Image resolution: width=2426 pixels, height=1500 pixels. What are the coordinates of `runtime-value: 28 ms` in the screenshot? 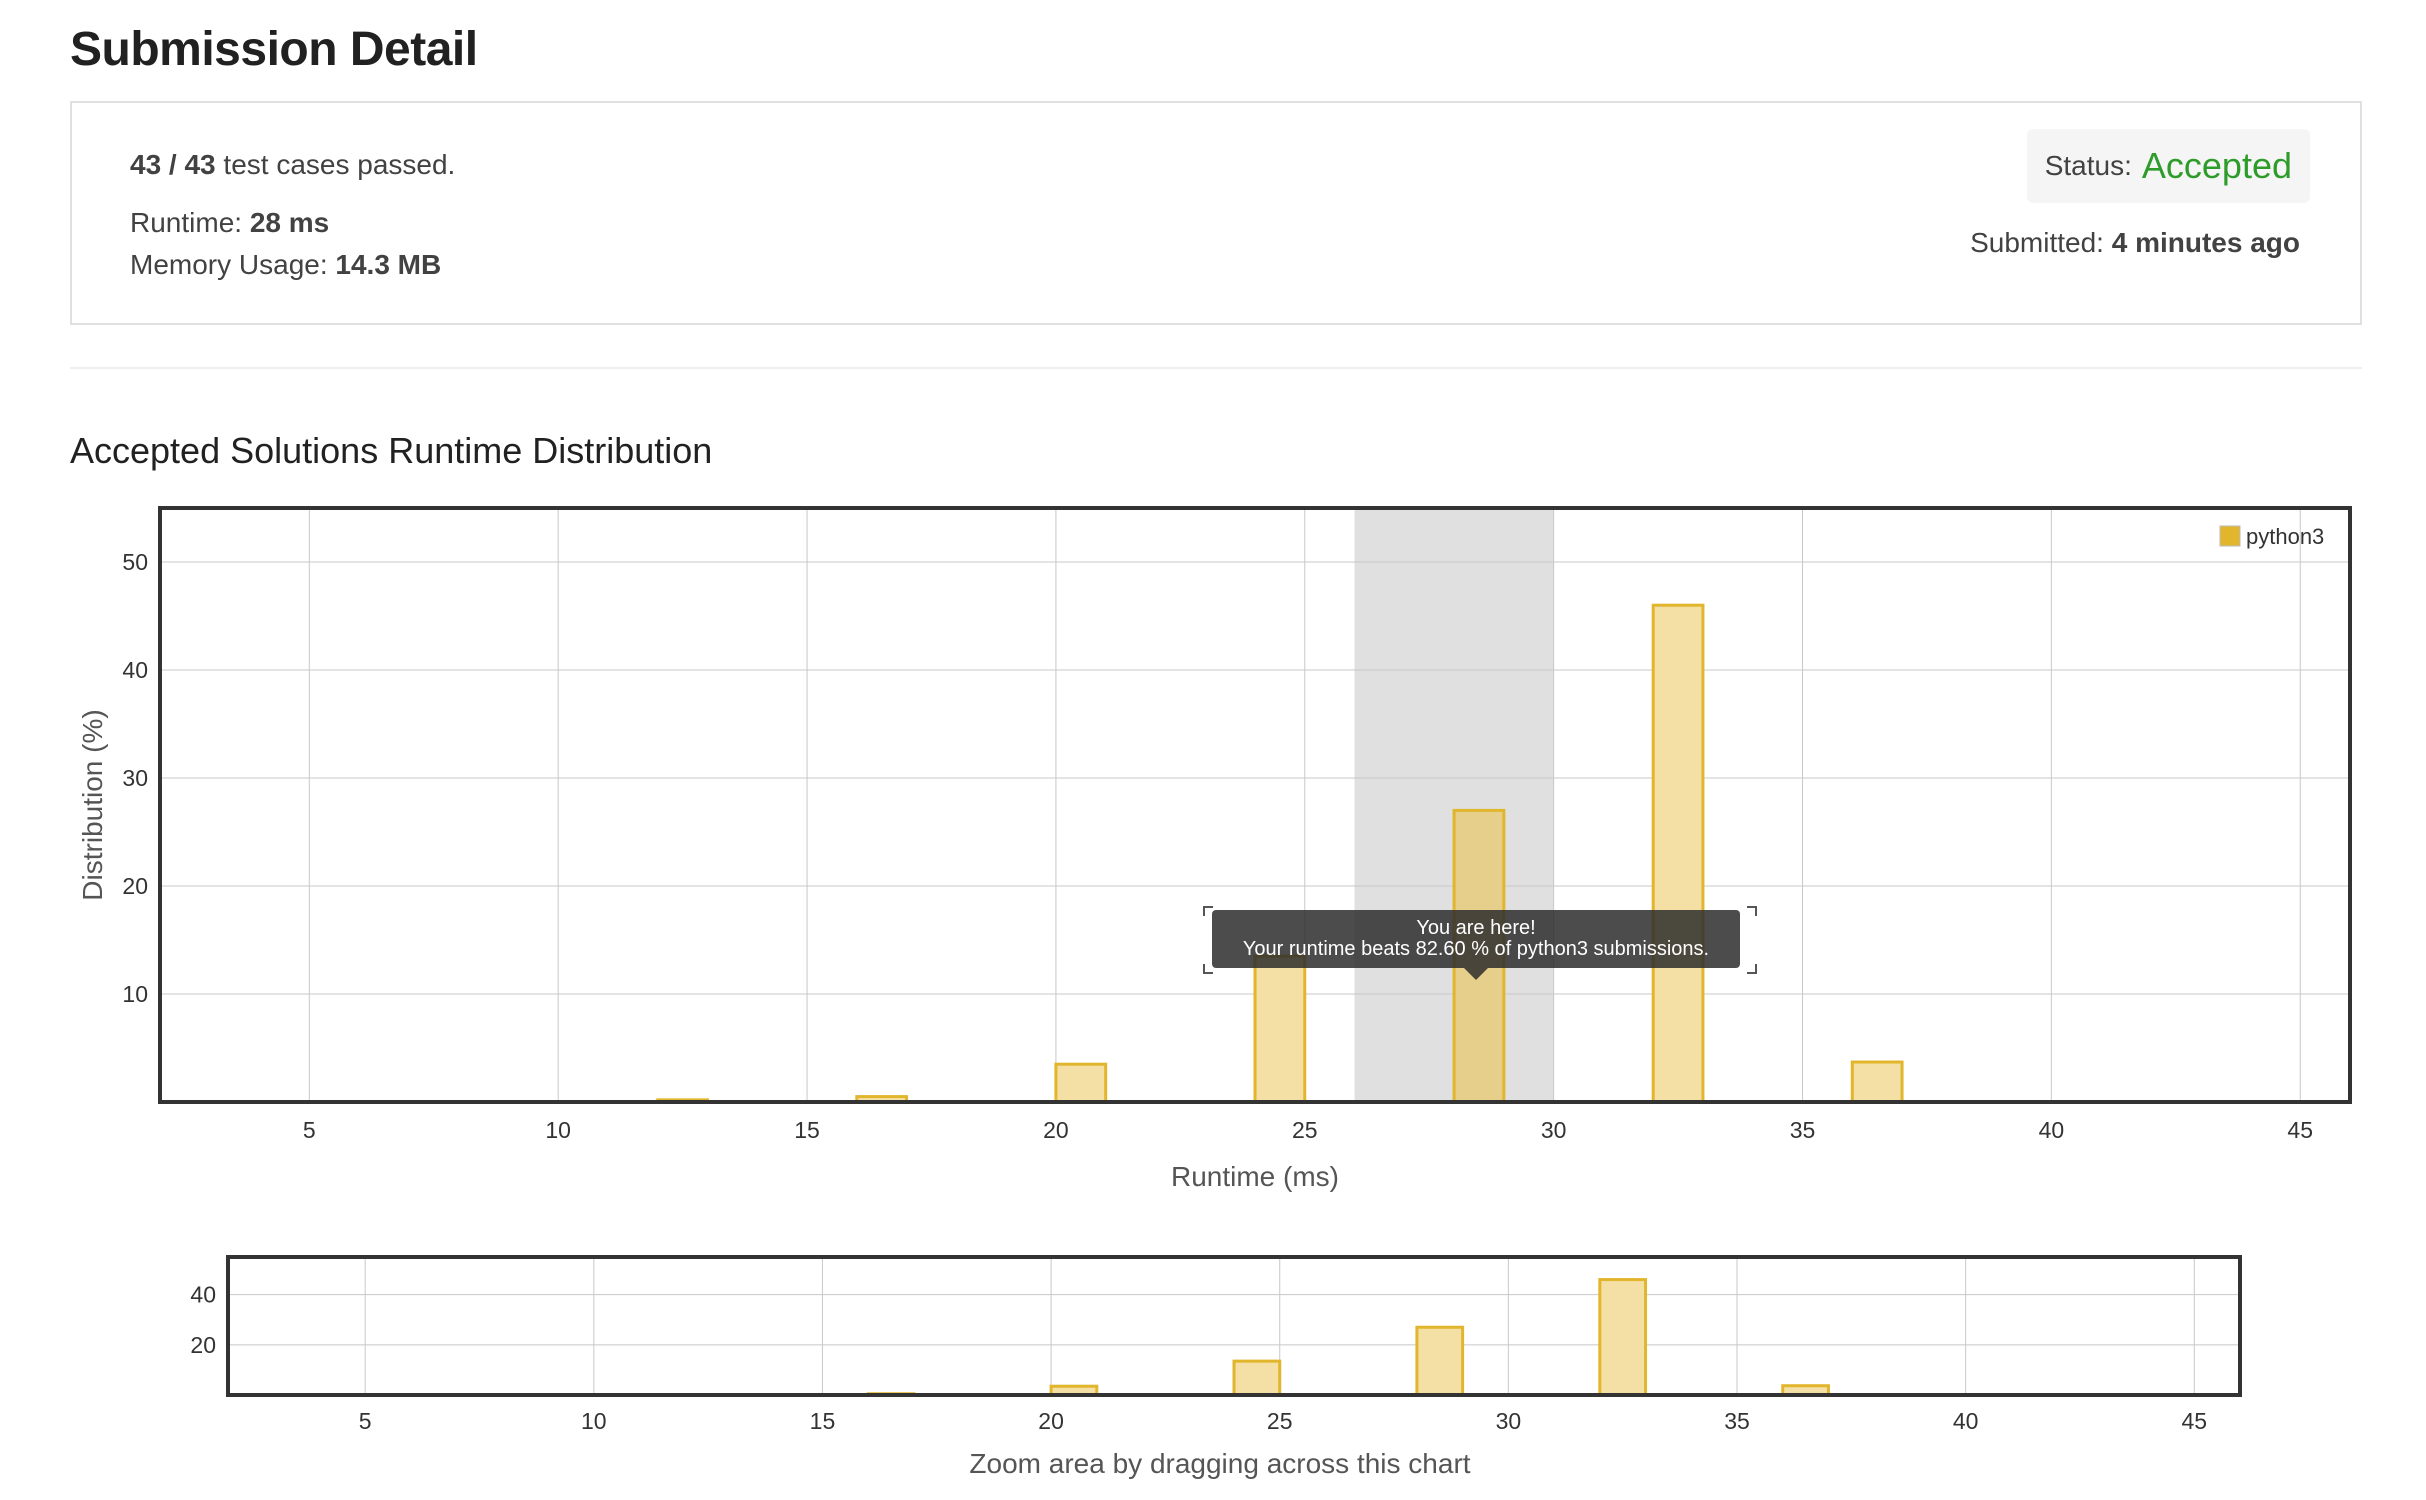 It's located at (289, 222).